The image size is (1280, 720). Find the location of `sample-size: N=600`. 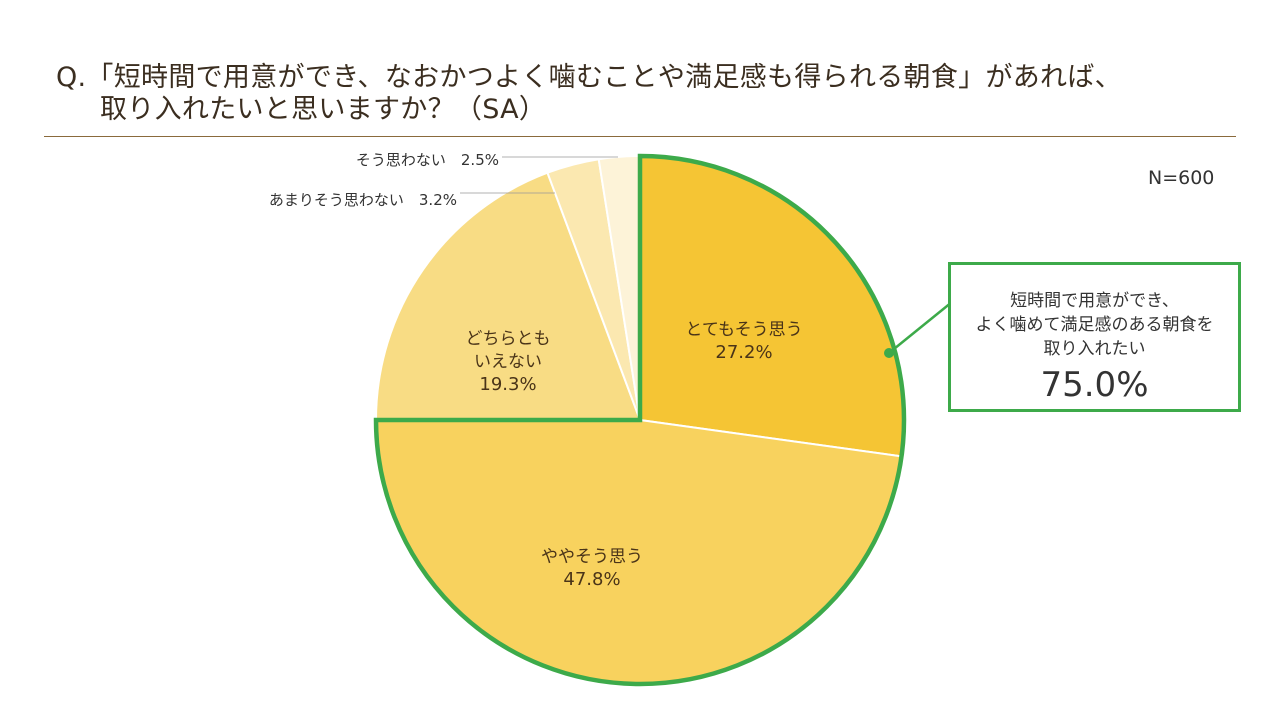

sample-size: N=600 is located at coordinates (1181, 178).